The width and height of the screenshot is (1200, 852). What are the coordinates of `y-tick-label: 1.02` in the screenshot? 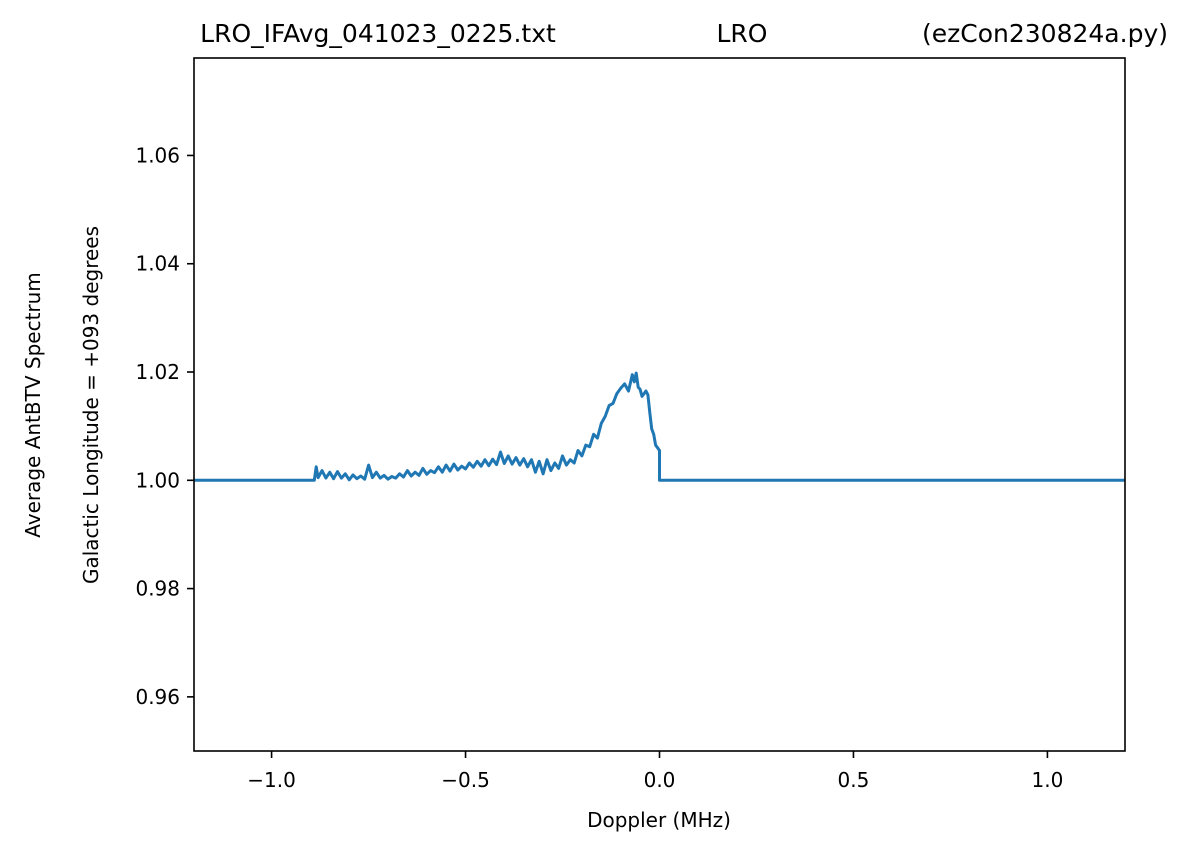 It's located at (157, 372).